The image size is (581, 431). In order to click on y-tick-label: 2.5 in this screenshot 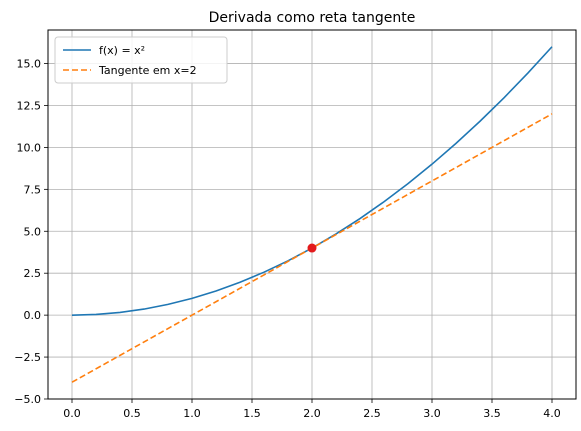, I will do `click(33, 273)`.